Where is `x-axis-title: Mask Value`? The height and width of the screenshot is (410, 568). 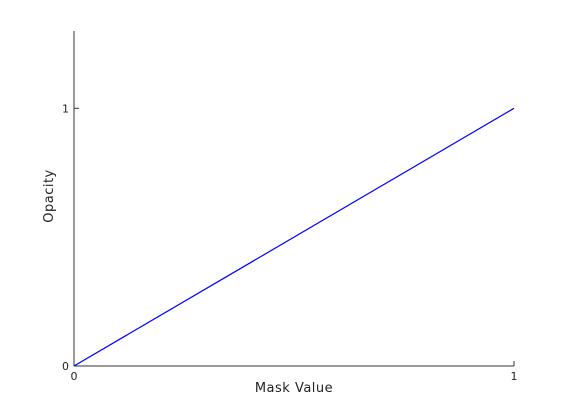
x-axis-title: Mask Value is located at coordinates (294, 388).